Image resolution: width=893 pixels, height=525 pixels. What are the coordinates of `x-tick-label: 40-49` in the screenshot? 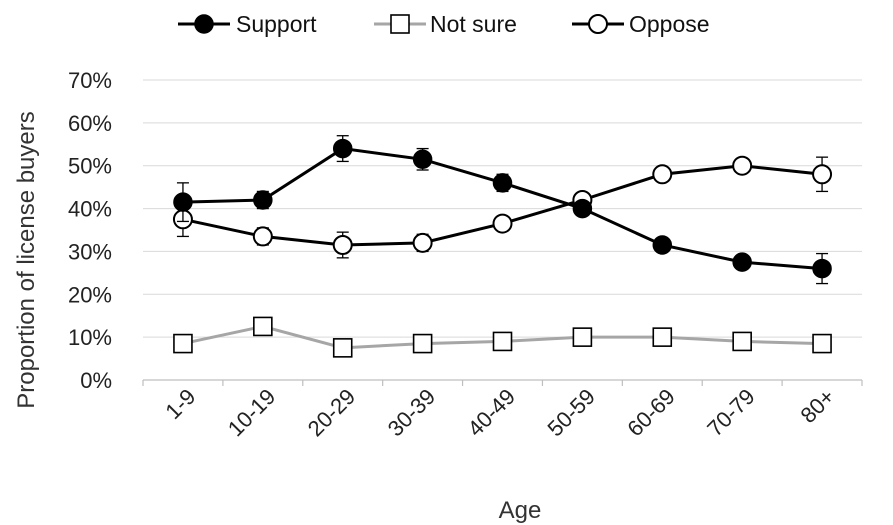 It's located at (491, 412).